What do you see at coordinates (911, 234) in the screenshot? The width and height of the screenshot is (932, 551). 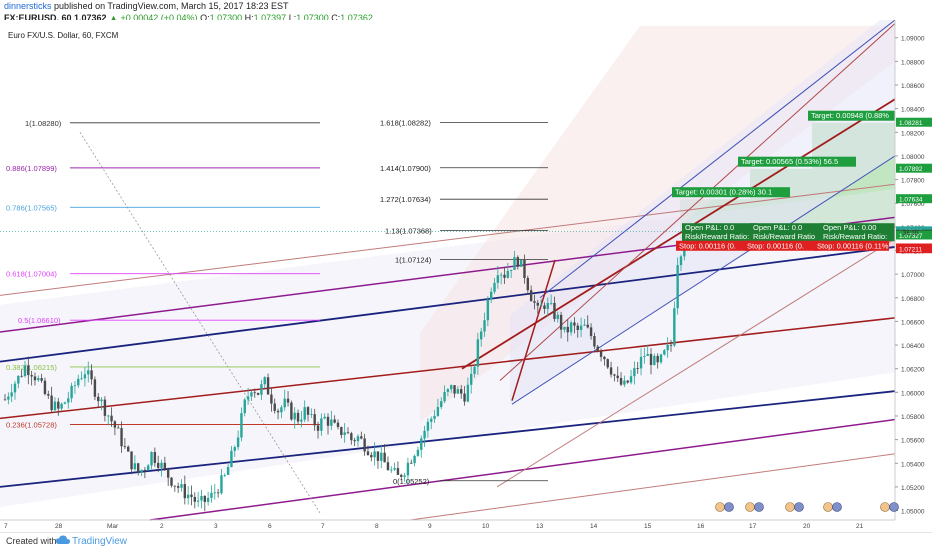 I see `countdown-label: 36:19` at bounding box center [911, 234].